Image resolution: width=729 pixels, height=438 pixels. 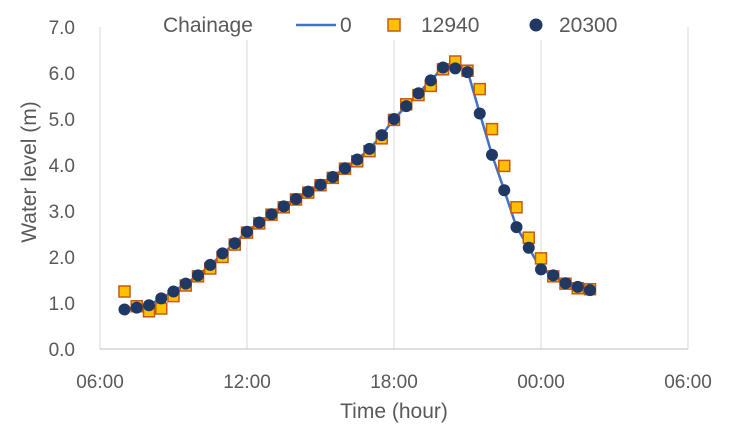 What do you see at coordinates (62, 28) in the screenshot?
I see `y-tick-label: 7.0` at bounding box center [62, 28].